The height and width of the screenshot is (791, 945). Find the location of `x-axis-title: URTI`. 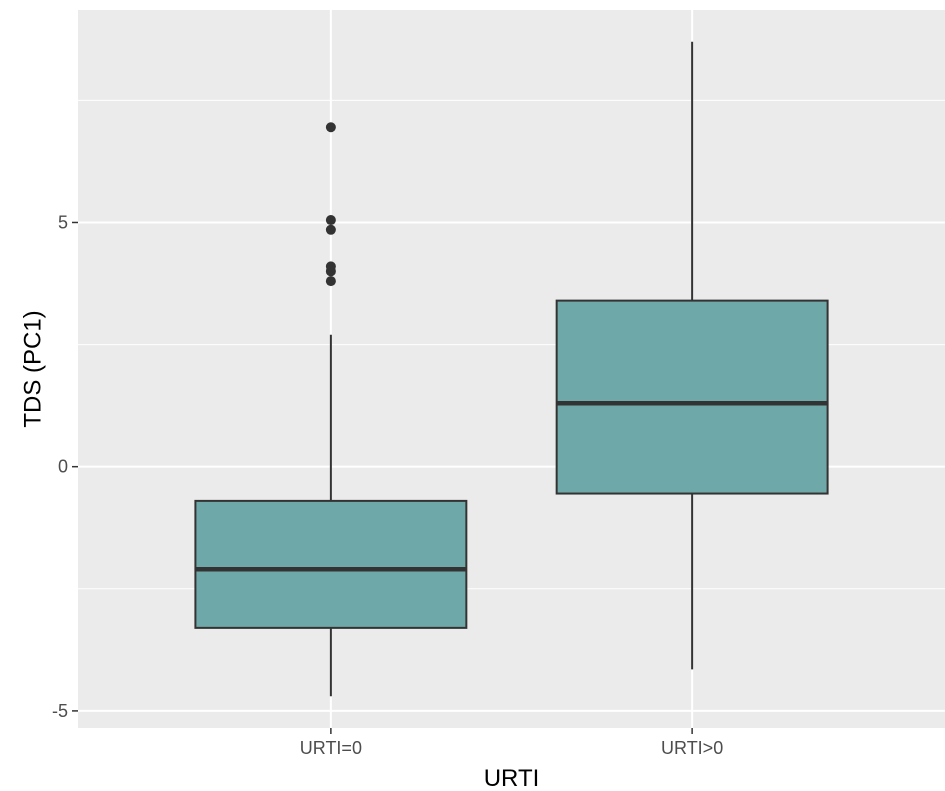

x-axis-title: URTI is located at coordinates (512, 778).